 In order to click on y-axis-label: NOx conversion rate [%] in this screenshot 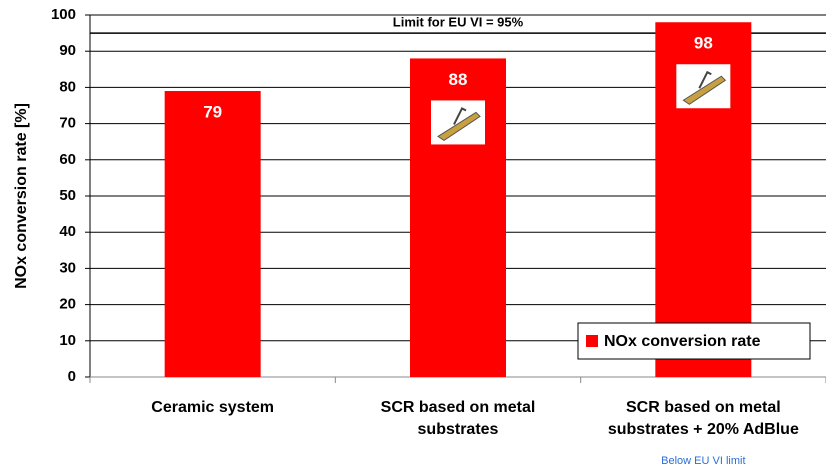, I will do `click(21, 196)`.